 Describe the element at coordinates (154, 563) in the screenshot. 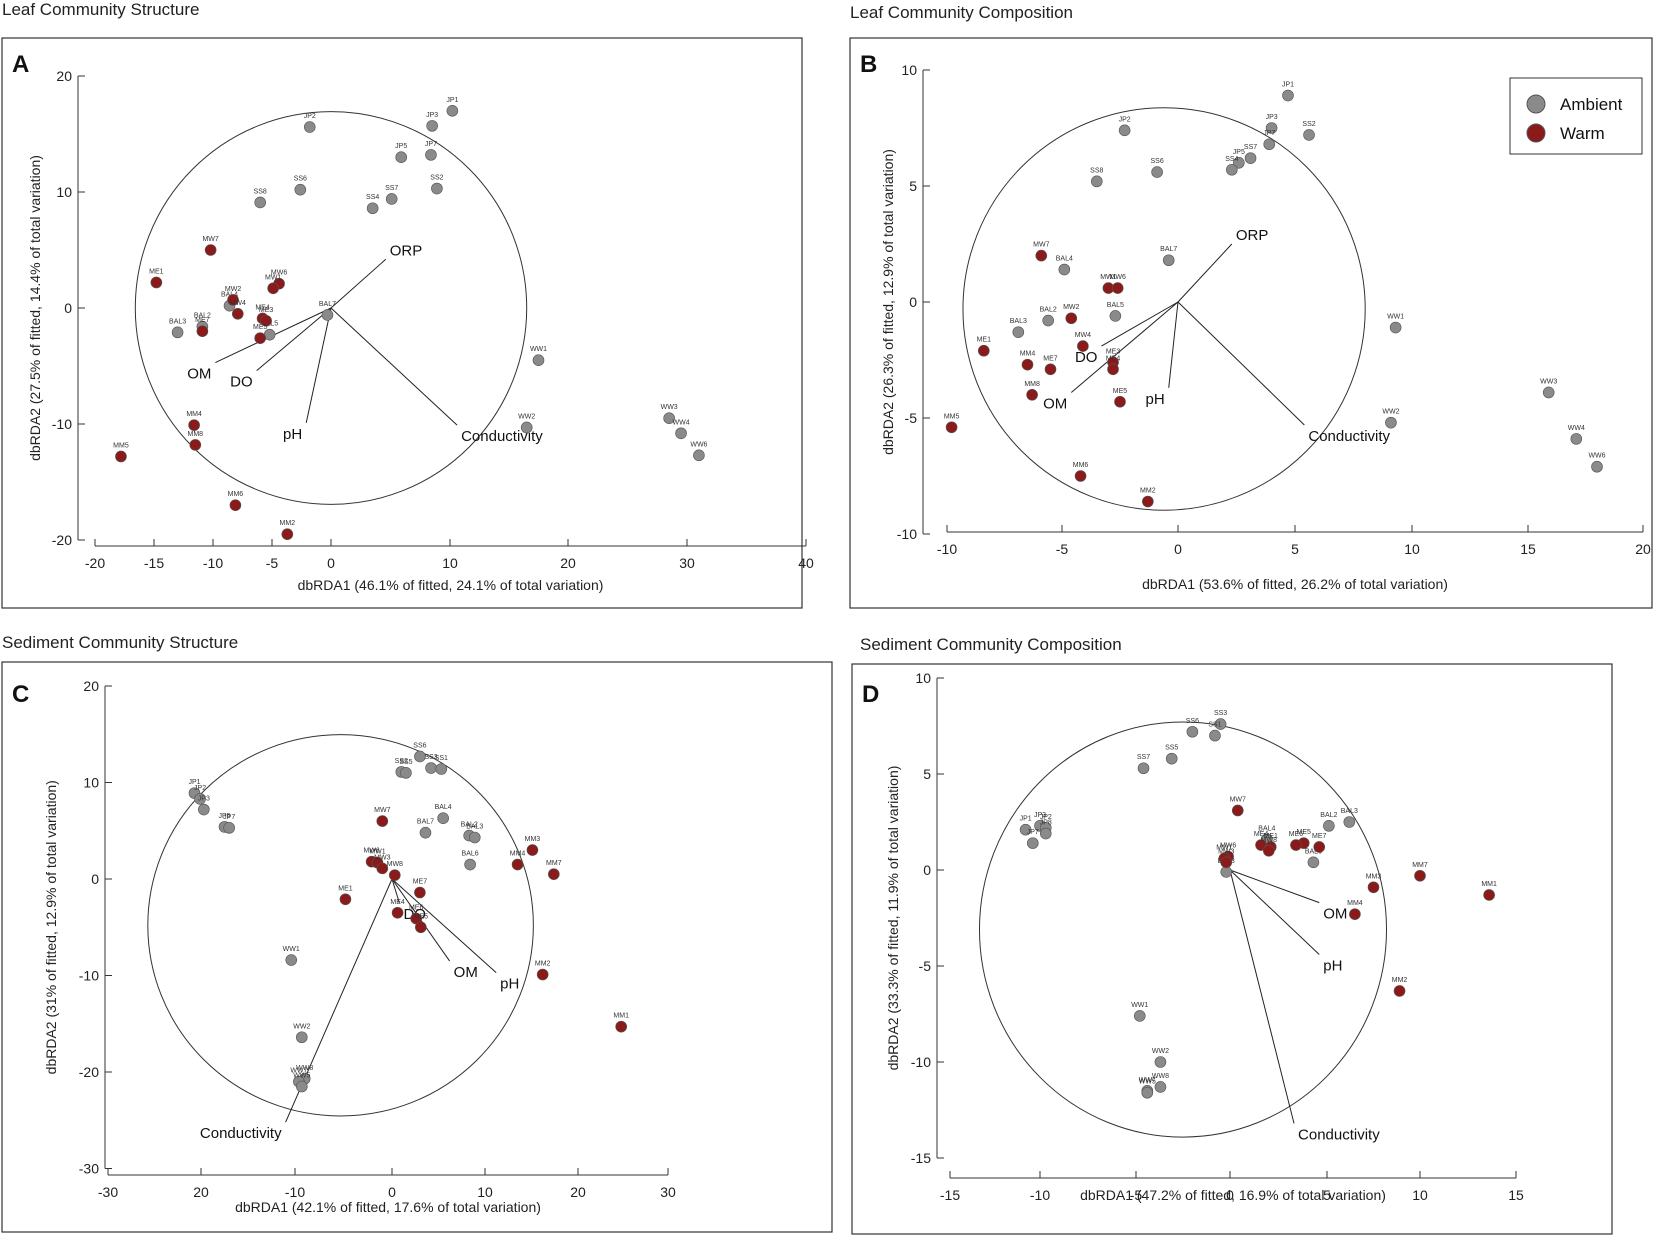

I see `x-tick-label: -15` at that location.